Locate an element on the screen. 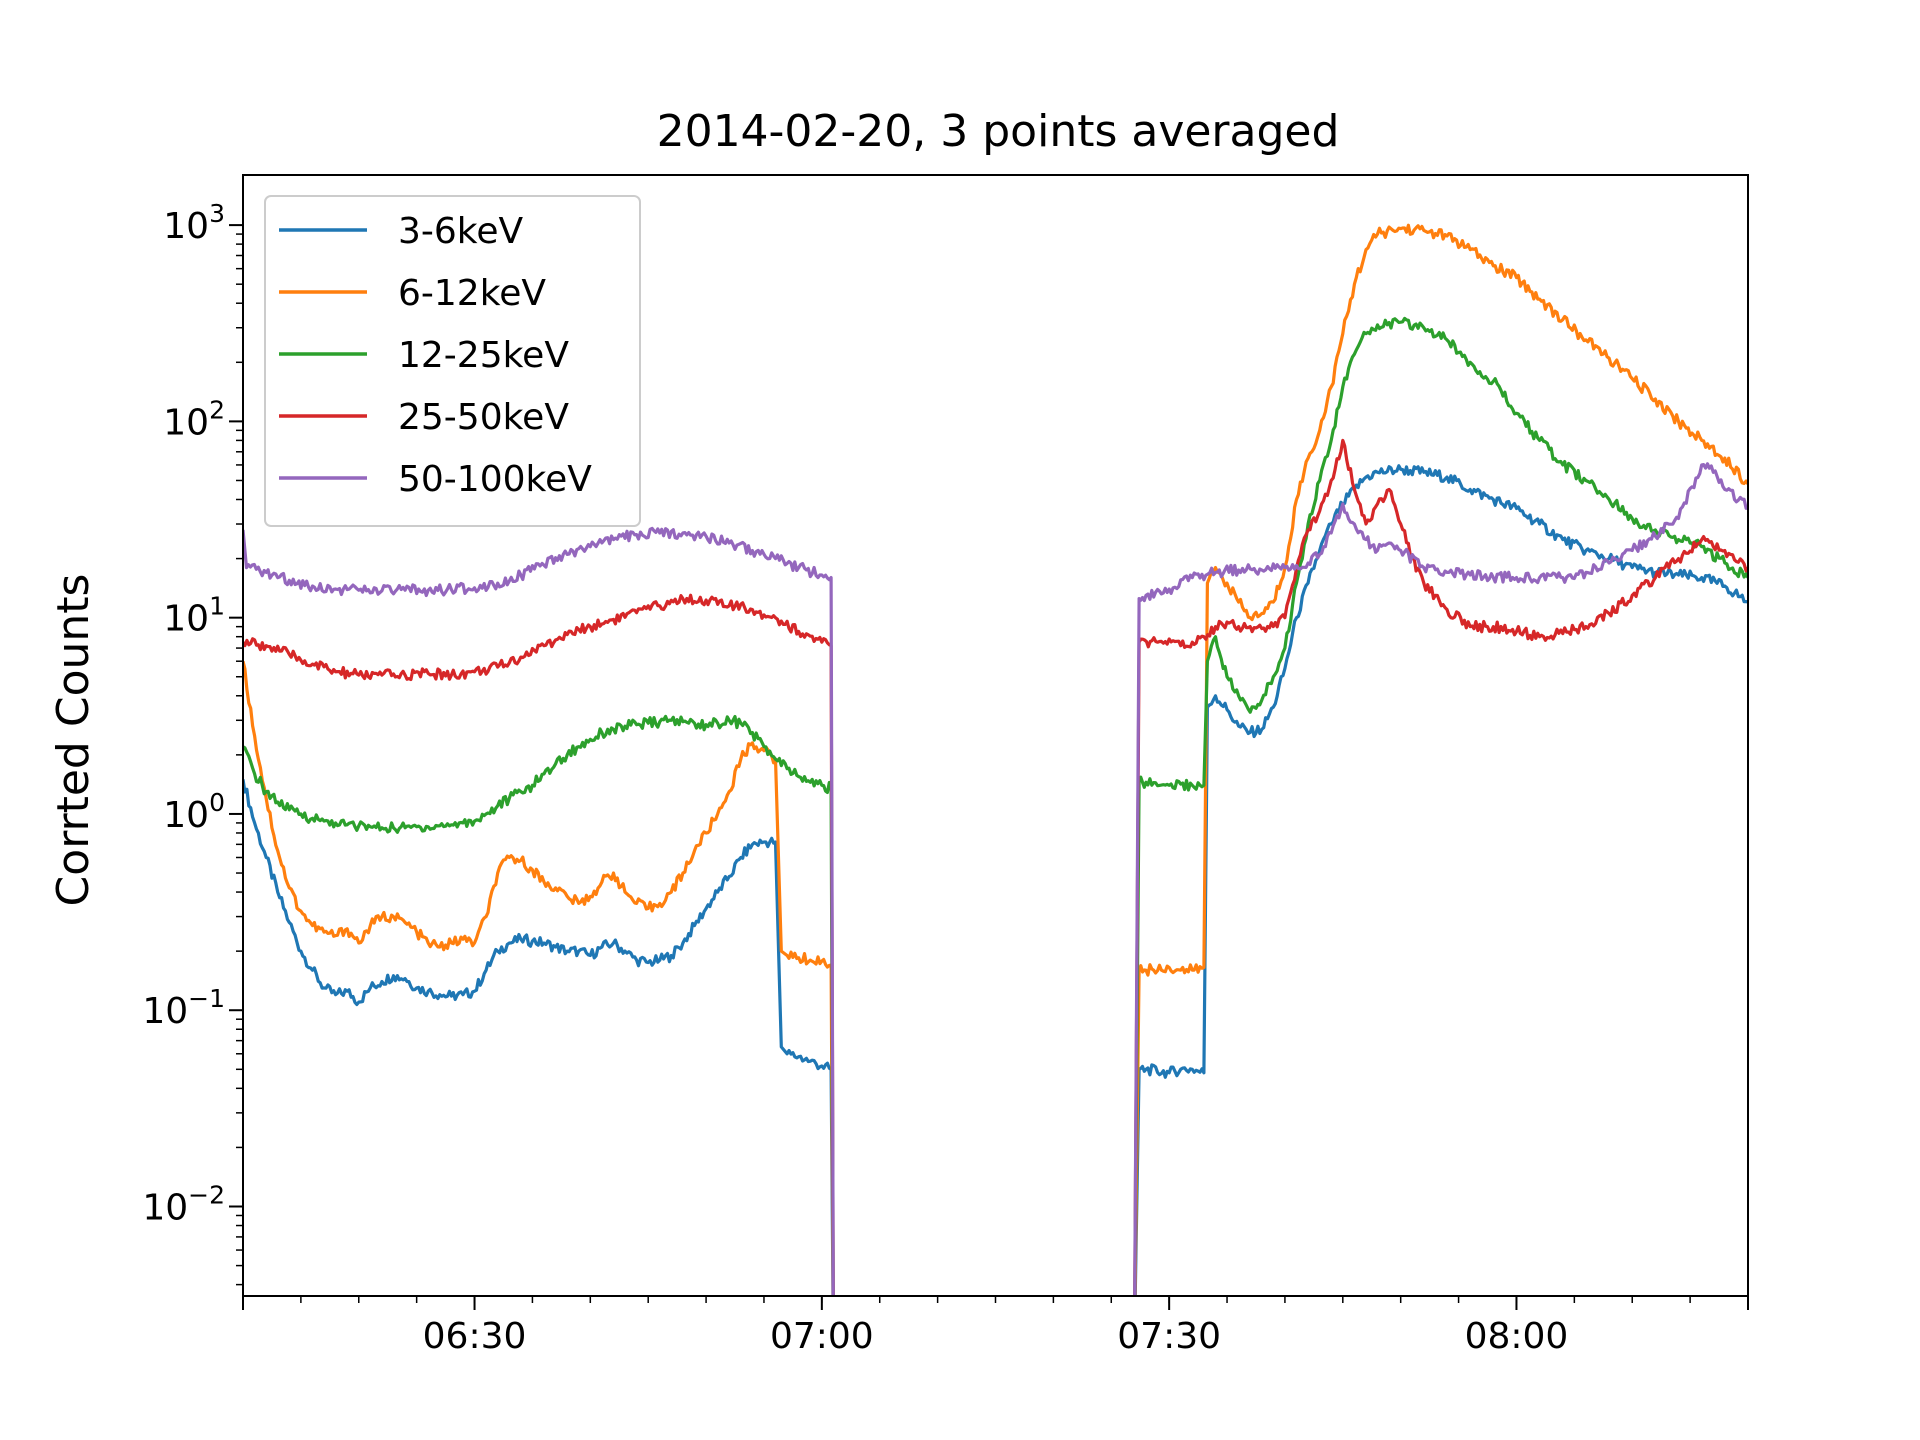 The height and width of the screenshot is (1440, 1920). y-tick-label: 10² is located at coordinates (194, 419).